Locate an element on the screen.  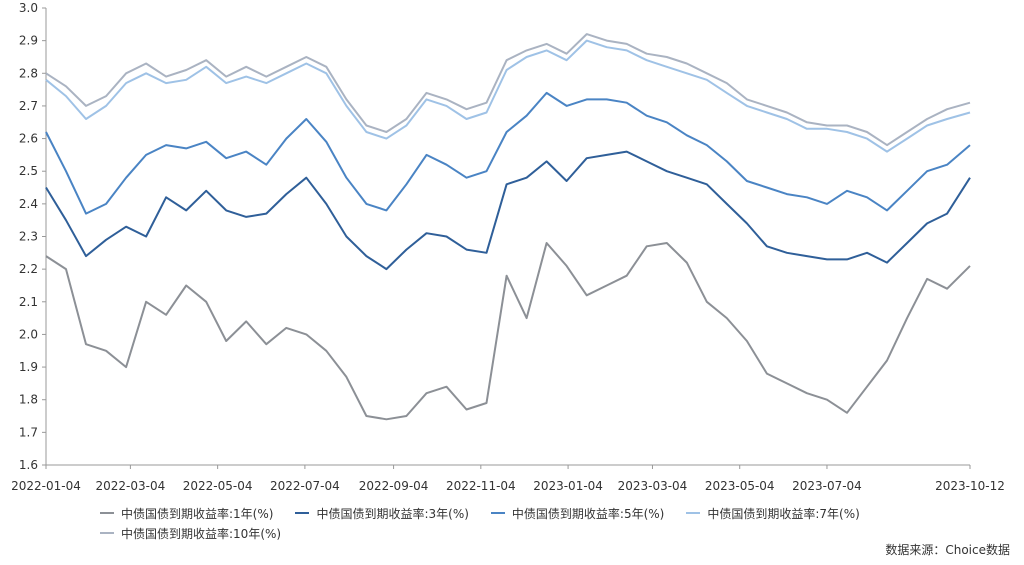
y-tick-label: 2.6 is located at coordinates (28, 139).